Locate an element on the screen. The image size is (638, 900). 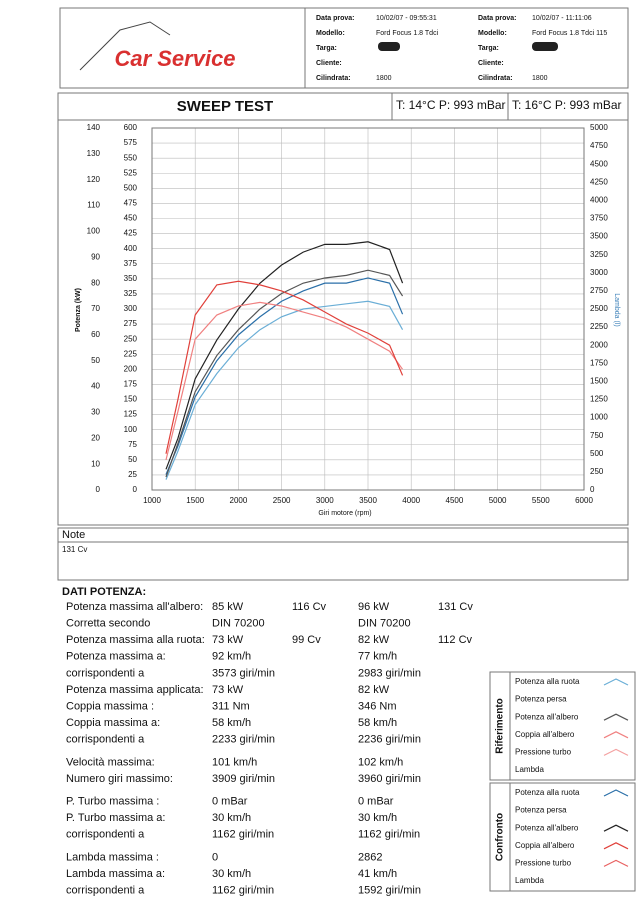
y2-tick-label: 225 is located at coordinates (131, 353).